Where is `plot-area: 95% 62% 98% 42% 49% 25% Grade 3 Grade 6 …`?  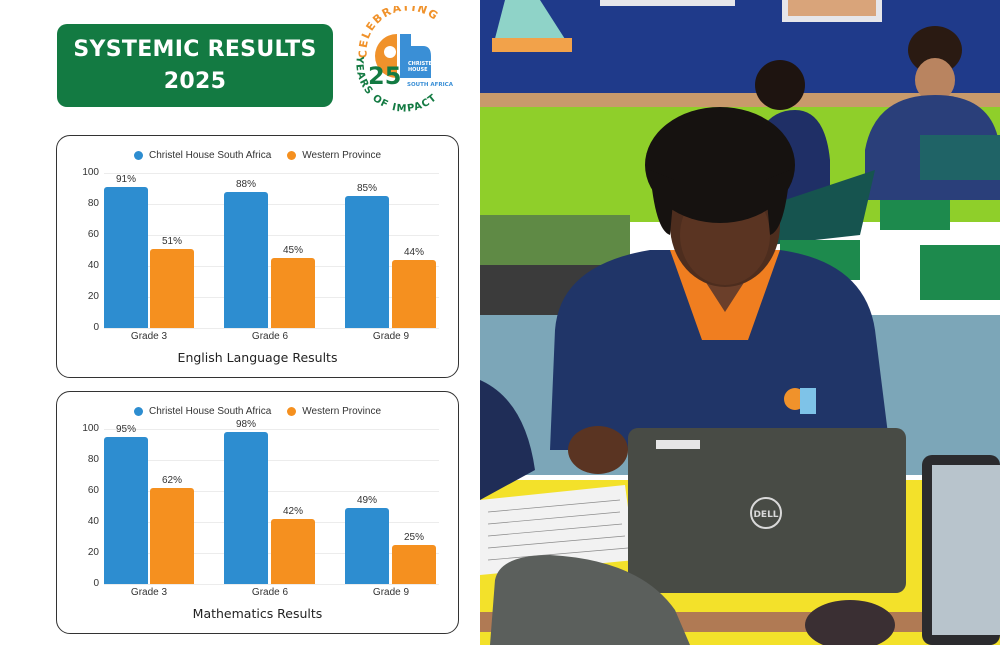
plot-area: 95% 62% 98% 42% 49% 25% Grade 3 Grade 6 … is located at coordinates (271, 508).